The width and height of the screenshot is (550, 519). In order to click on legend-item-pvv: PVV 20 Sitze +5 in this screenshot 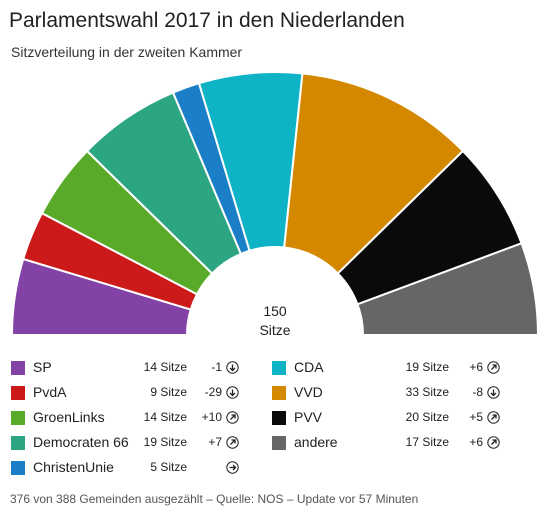, I will do `click(388, 418)`.